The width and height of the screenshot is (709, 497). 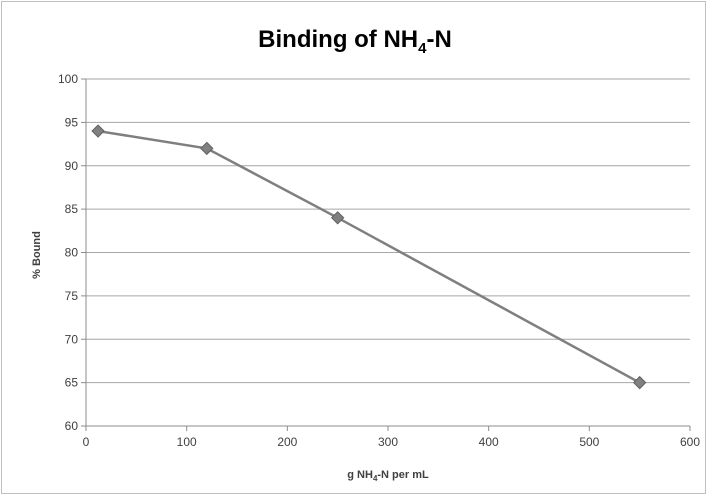 What do you see at coordinates (72, 253) in the screenshot?
I see `y-tick-label: 80` at bounding box center [72, 253].